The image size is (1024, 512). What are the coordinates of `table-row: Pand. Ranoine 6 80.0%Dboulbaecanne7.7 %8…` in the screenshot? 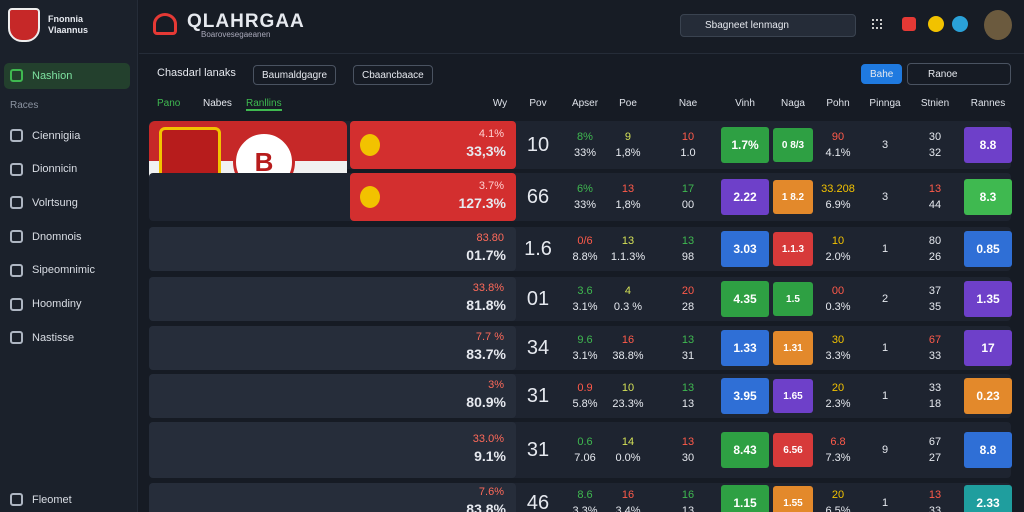 It's located at (580, 348).